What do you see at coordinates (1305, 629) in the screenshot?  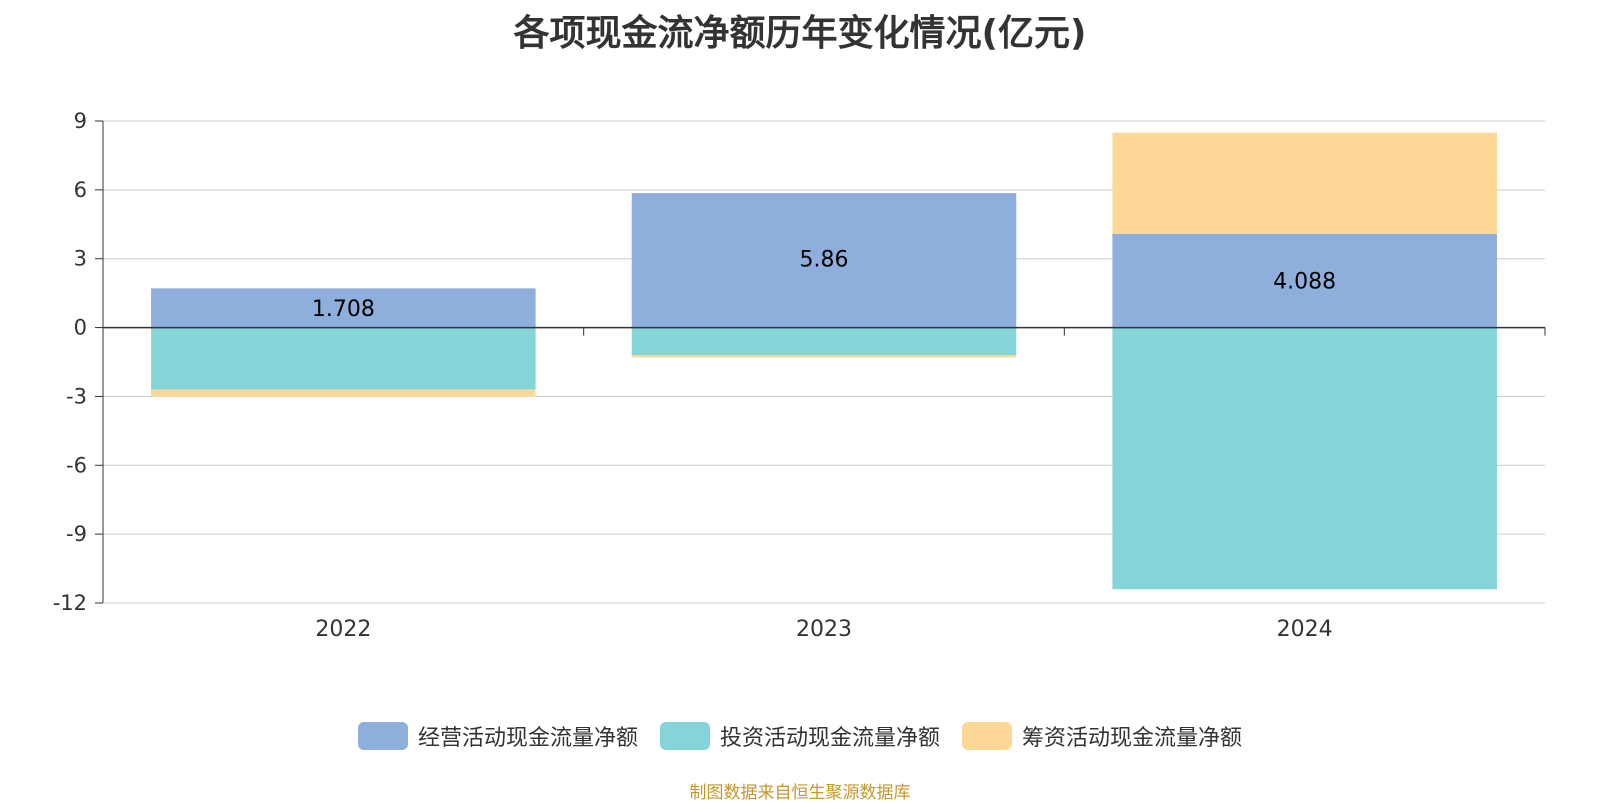 I see `x-tick-label: 2024` at bounding box center [1305, 629].